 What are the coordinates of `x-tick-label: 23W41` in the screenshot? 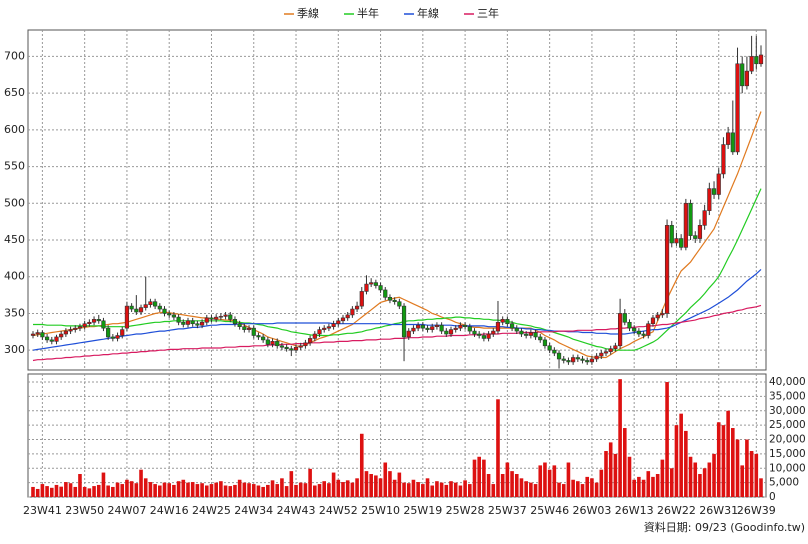 It's located at (42, 510).